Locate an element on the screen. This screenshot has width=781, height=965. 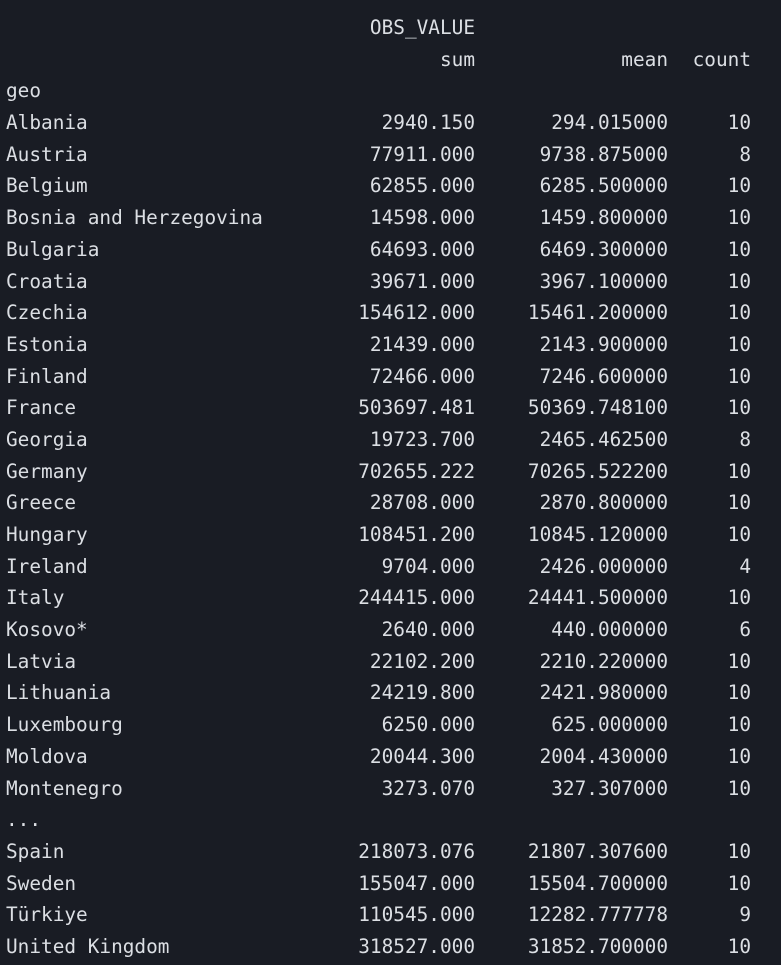
table-row: Estonia 21439.000 2143.900000 10 is located at coordinates (390, 345).